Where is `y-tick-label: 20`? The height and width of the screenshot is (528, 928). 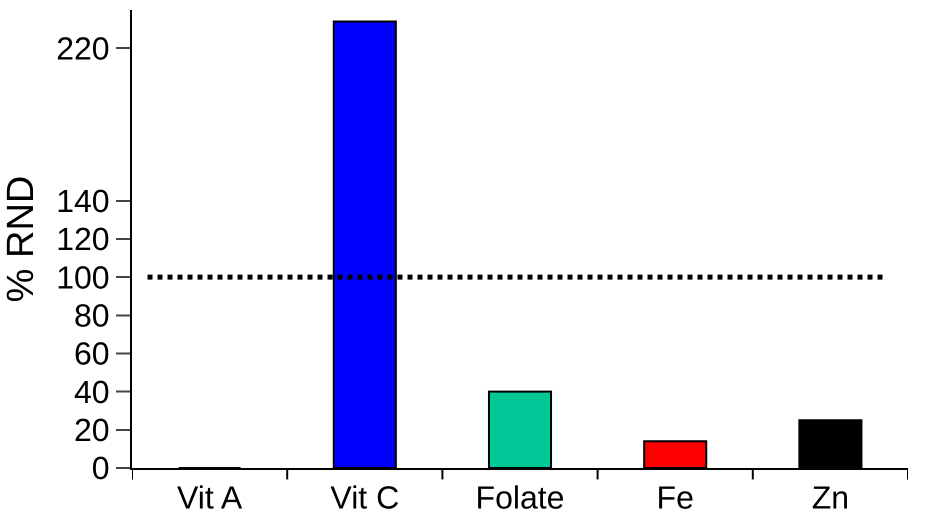
y-tick-label: 20 is located at coordinates (92, 430).